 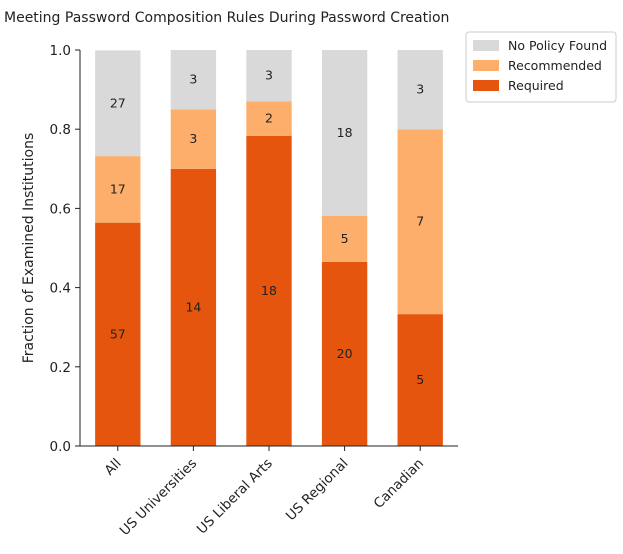 What do you see at coordinates (317, 490) in the screenshot?
I see `x-tick-label: US Regional` at bounding box center [317, 490].